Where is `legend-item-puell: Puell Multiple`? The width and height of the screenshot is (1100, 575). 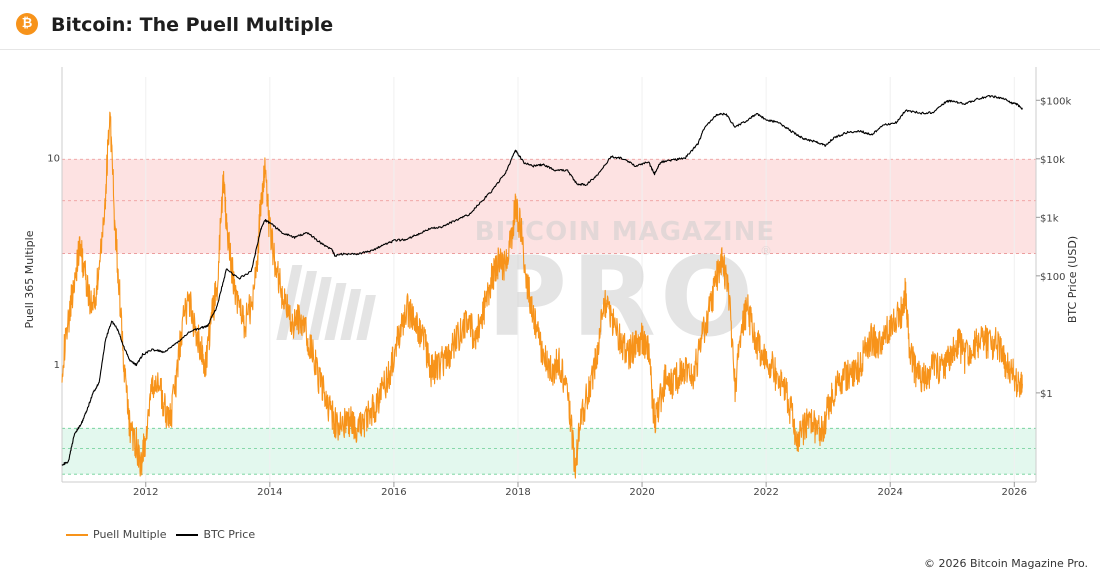 legend-item-puell: Puell Multiple is located at coordinates (116, 534).